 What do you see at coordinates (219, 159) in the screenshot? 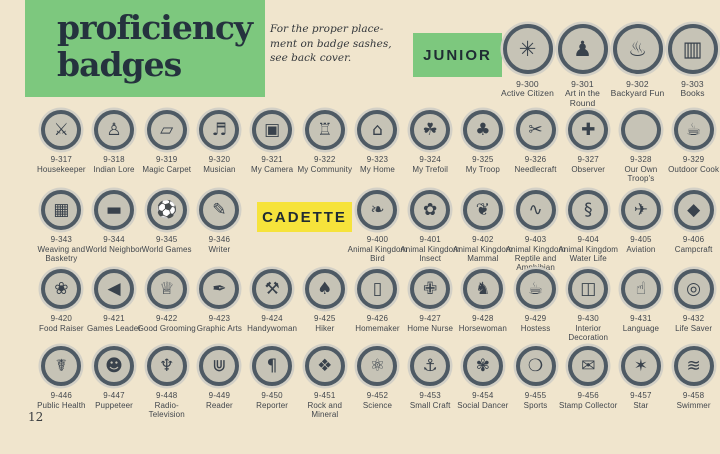
I see `badge-number: 9-320` at bounding box center [219, 159].